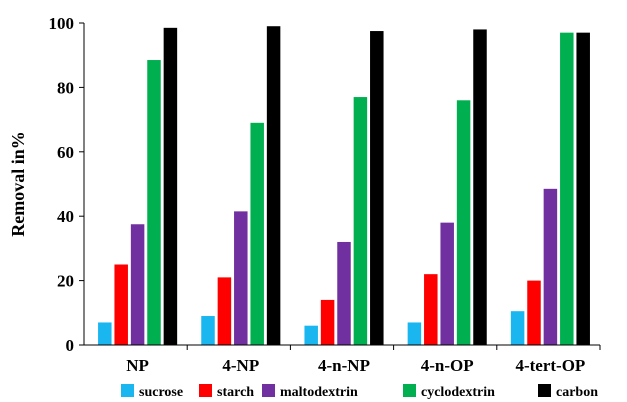  Describe the element at coordinates (360, 221) in the screenshot. I see `bar-cyclodextrin-4-n-NP` at that location.